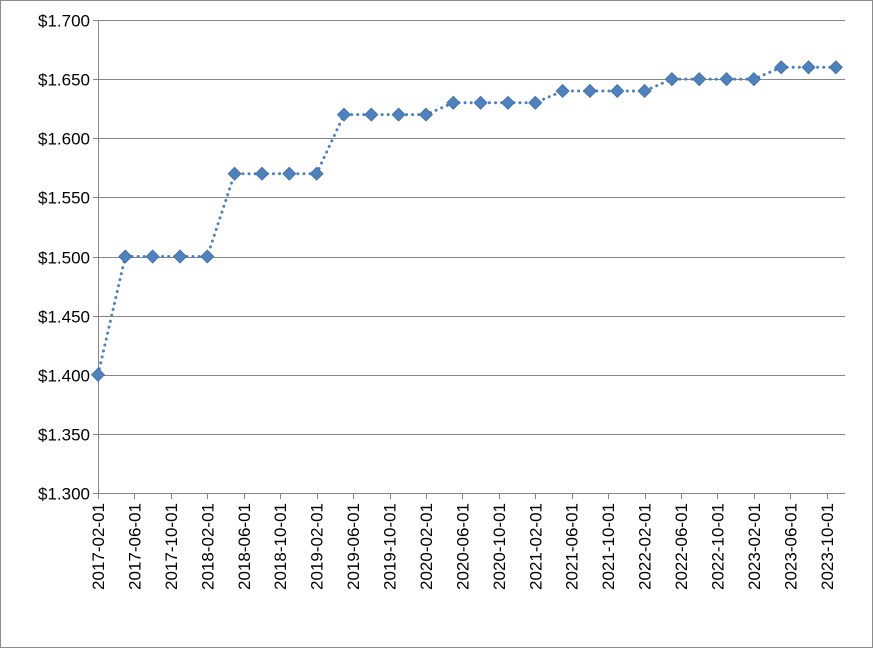 This screenshot has height=648, width=873. Describe the element at coordinates (207, 546) in the screenshot. I see `x-tick-label: 2018-02-01` at that location.